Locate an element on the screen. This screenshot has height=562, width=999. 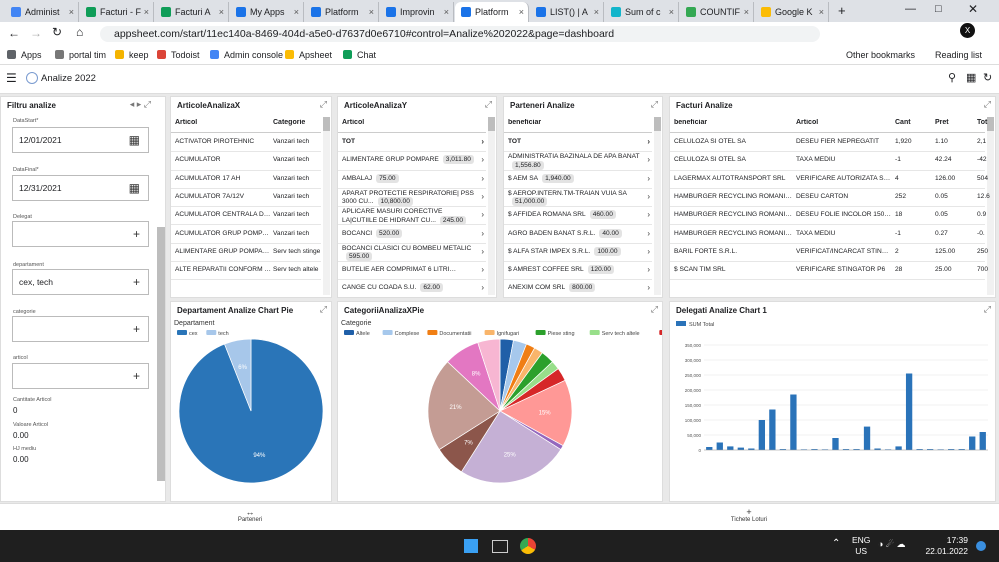
tab: Platform × is located at coordinates (342, 12).